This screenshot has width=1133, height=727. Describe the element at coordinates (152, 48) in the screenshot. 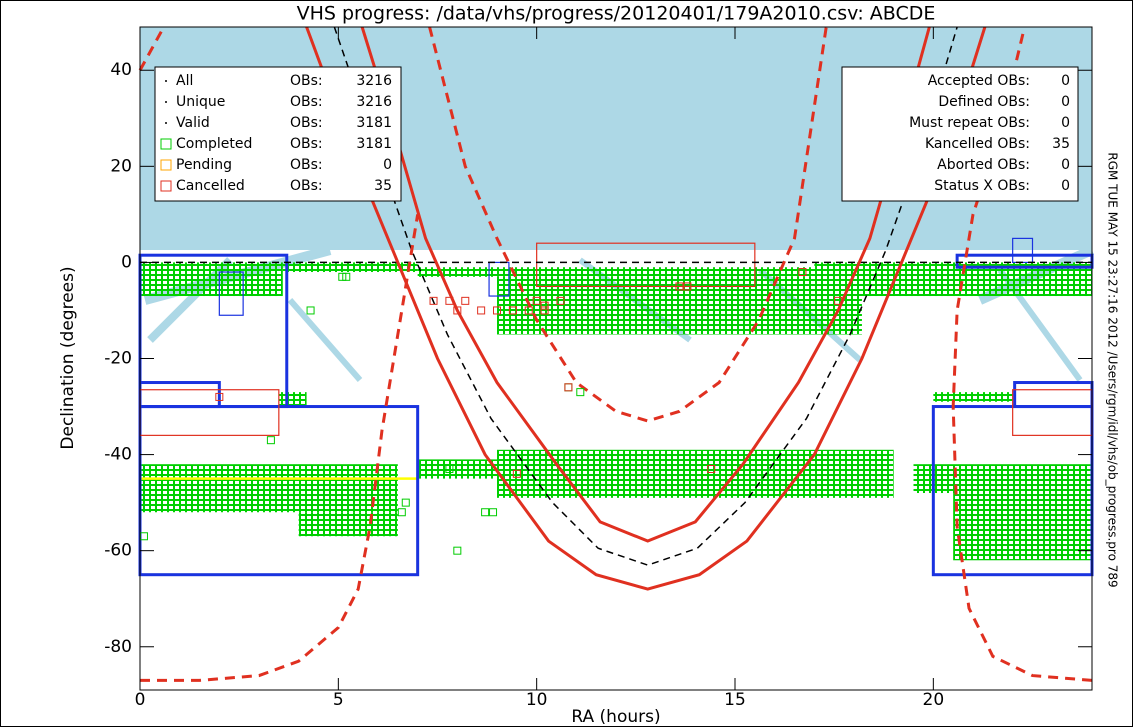

I see `curve` at that location.